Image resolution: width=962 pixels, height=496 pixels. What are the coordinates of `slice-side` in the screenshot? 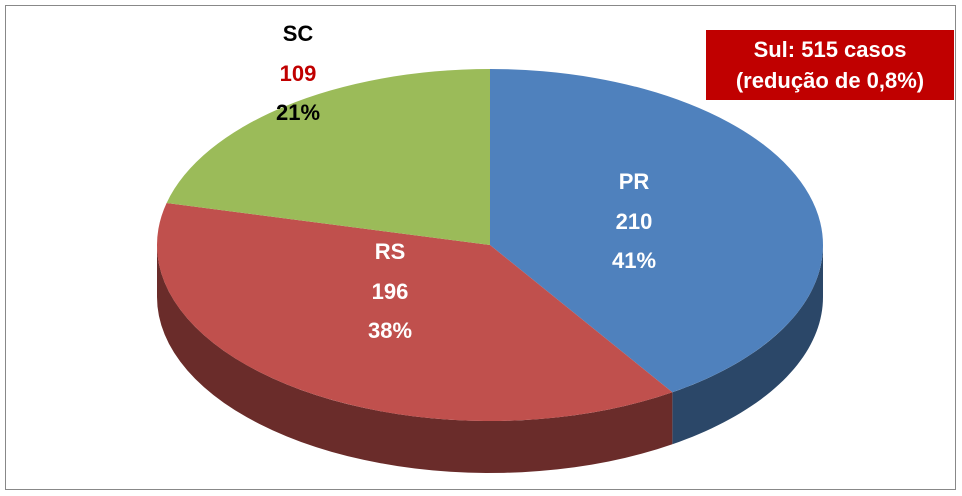 It's located at (747, 345).